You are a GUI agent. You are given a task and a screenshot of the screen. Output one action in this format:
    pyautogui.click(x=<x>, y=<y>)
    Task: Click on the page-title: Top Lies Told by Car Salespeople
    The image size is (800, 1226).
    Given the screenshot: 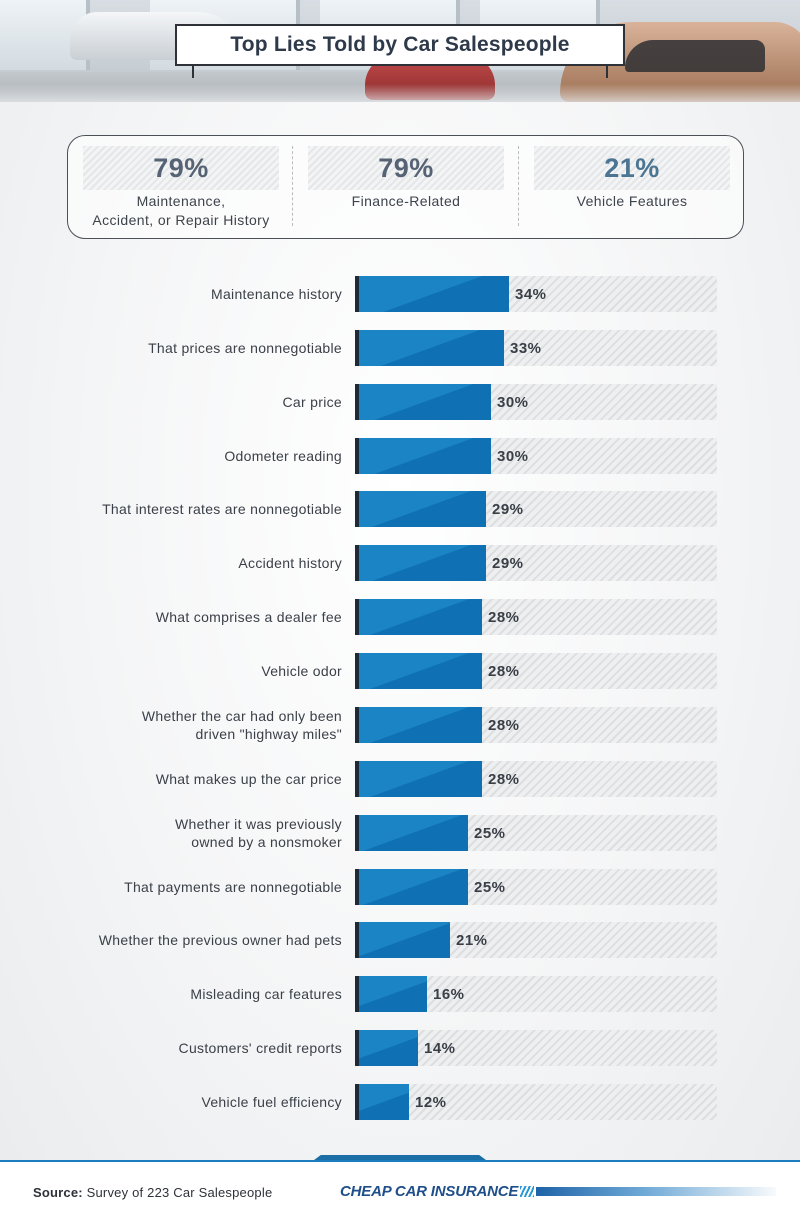 What is the action you would take?
    pyautogui.click(x=400, y=45)
    